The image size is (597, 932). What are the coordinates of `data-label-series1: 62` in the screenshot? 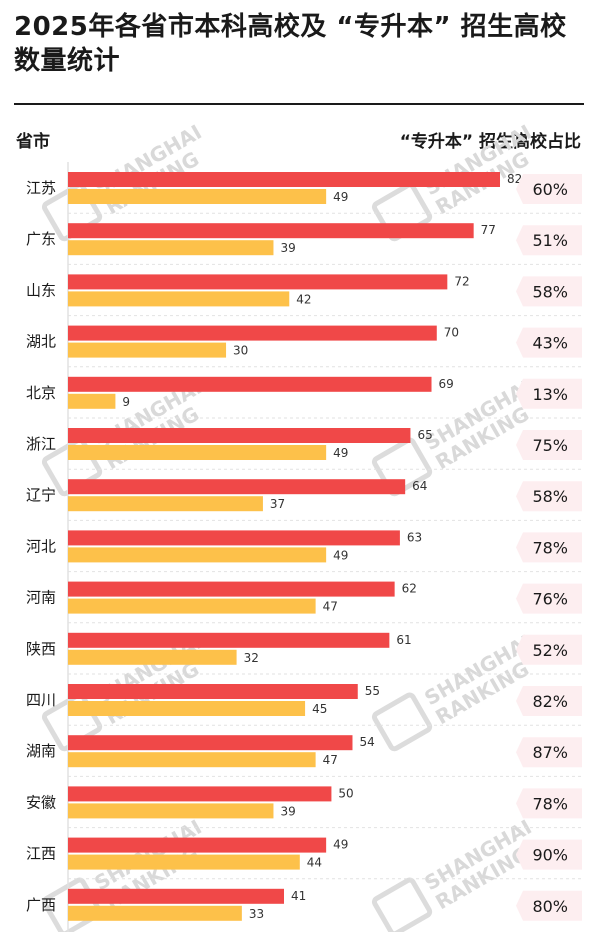 It's located at (409, 589).